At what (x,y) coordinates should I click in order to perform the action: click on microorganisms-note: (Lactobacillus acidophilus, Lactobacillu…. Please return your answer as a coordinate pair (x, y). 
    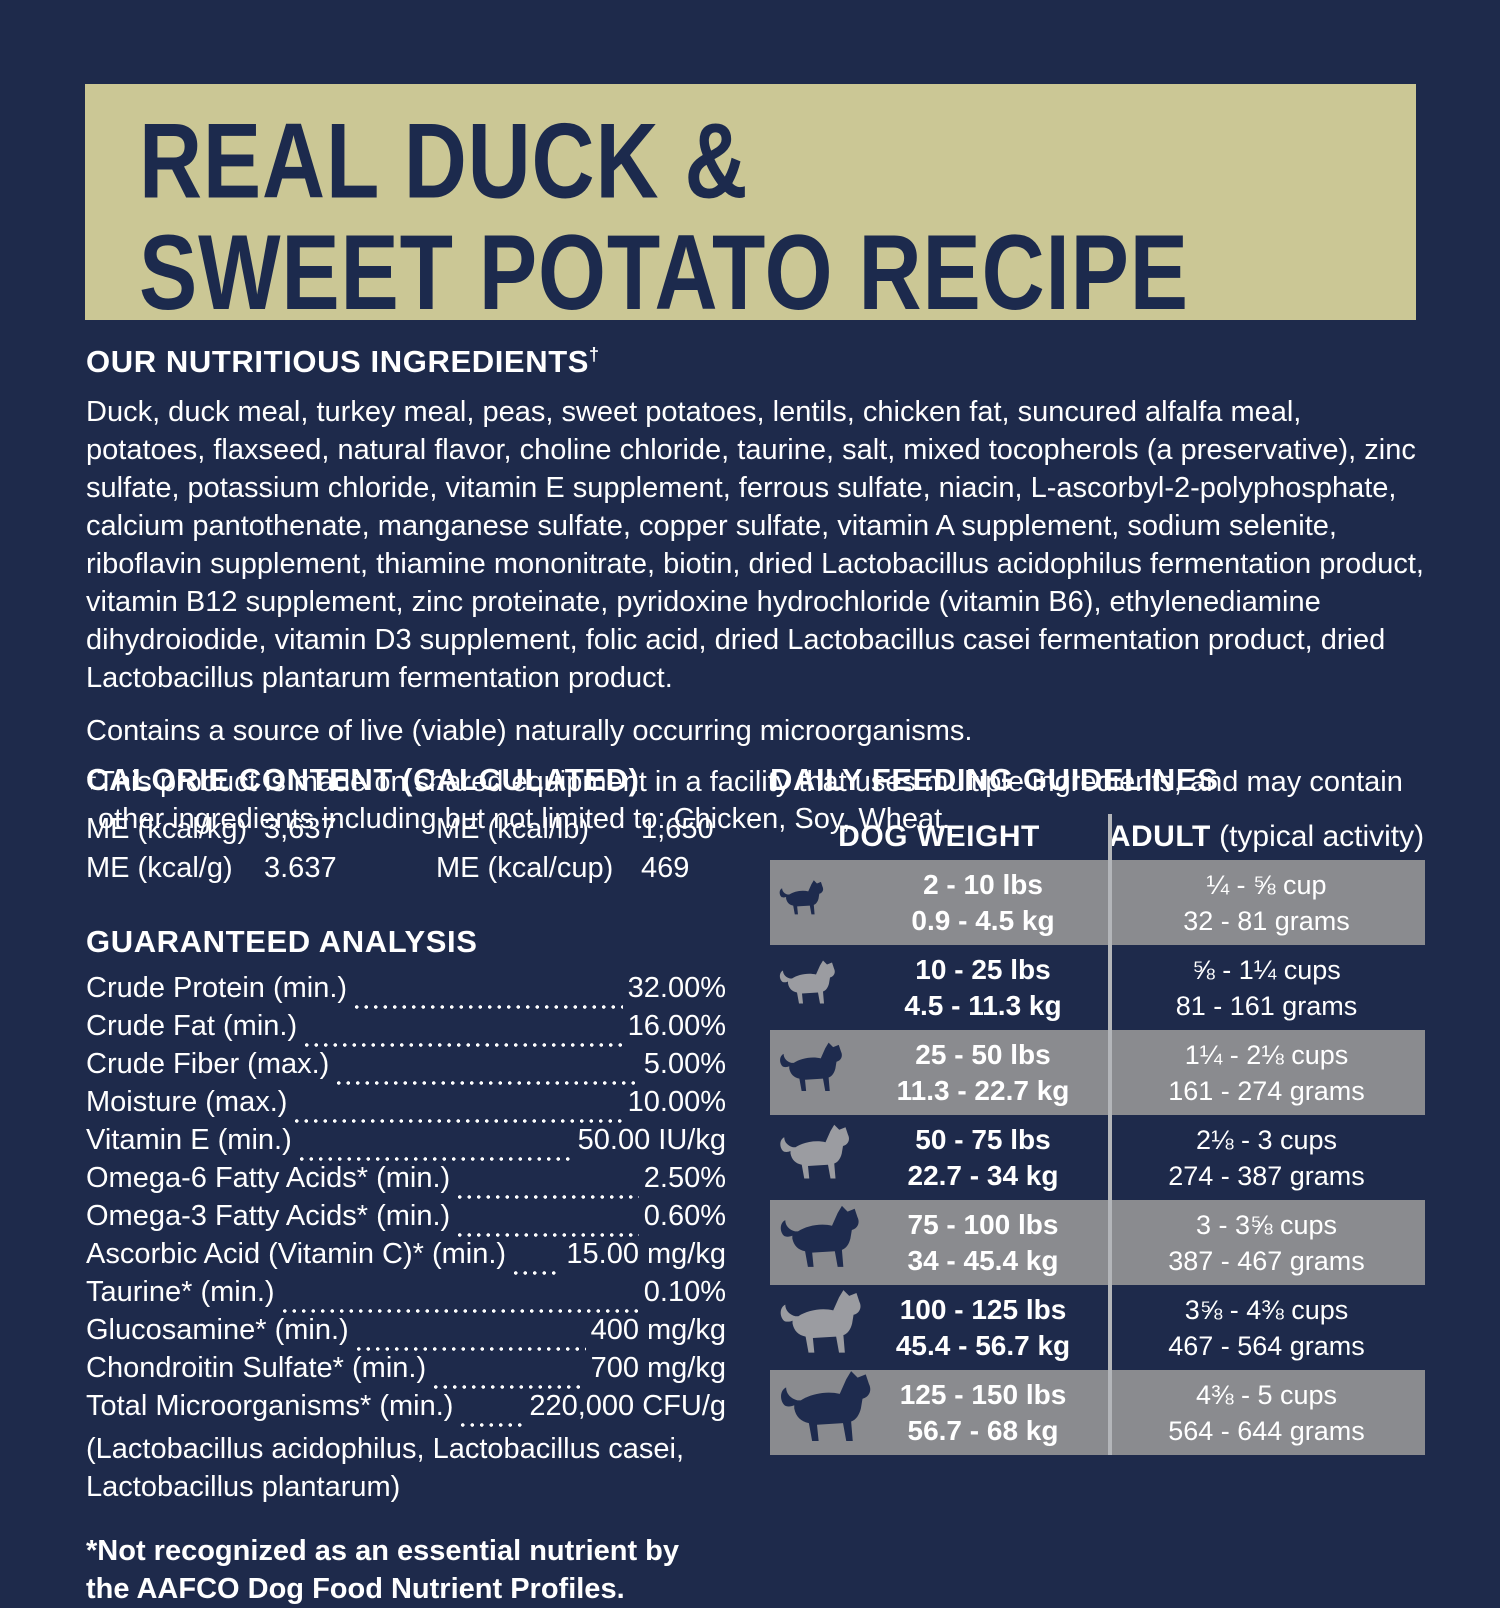
    Looking at the image, I should click on (385, 1468).